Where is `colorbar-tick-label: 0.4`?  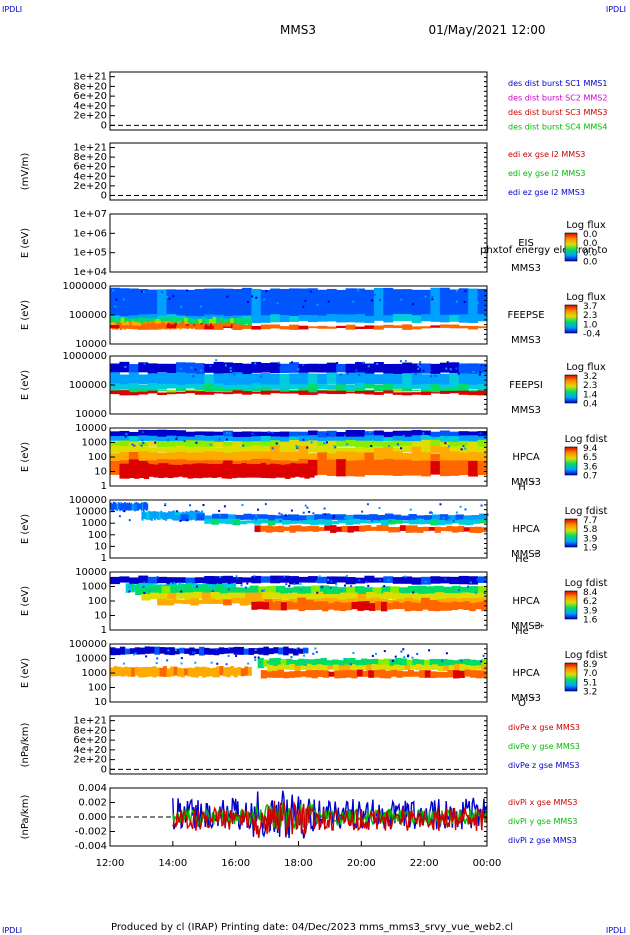 colorbar-tick-label: 0.4 is located at coordinates (590, 405).